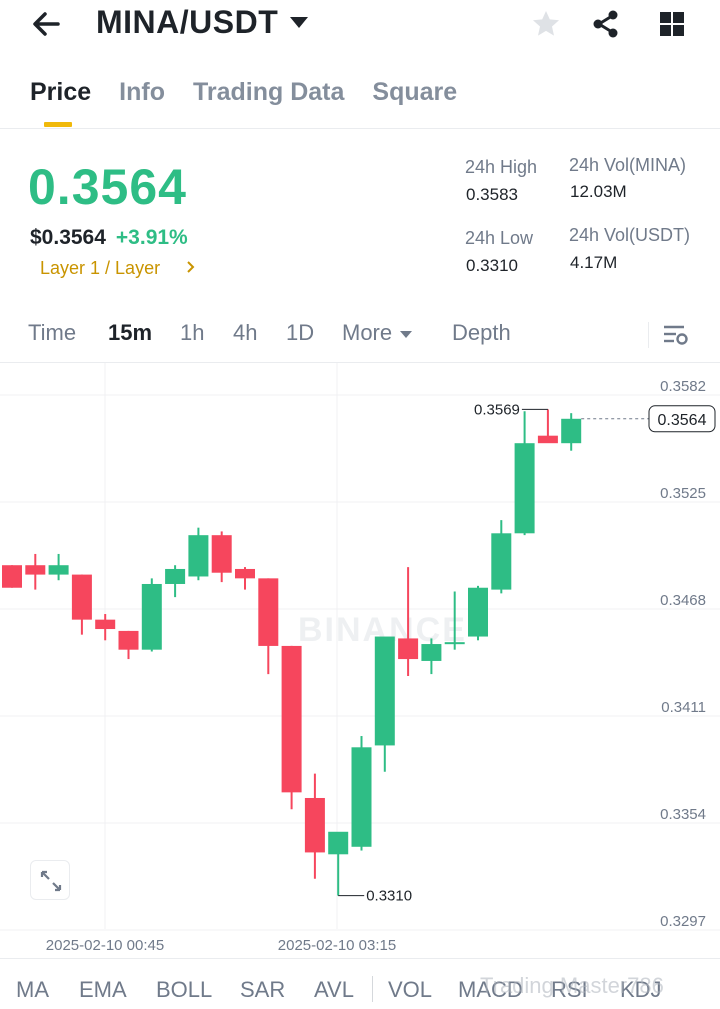  Describe the element at coordinates (492, 265) in the screenshot. I see `stat-low-value: 0.3310` at that location.